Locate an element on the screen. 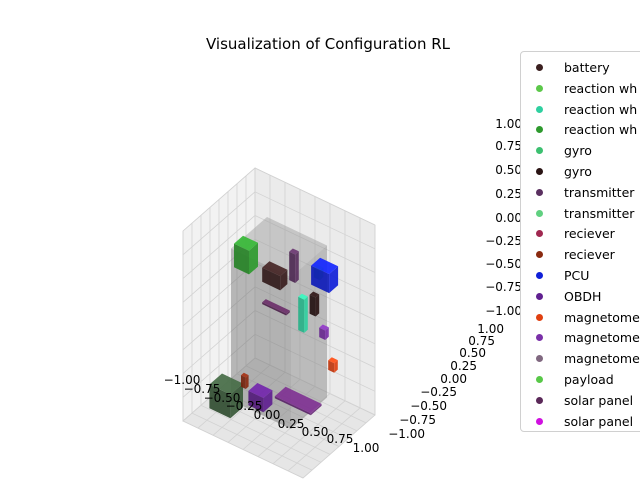 The image size is (640, 480). component-boxes is located at coordinates (274, 327).